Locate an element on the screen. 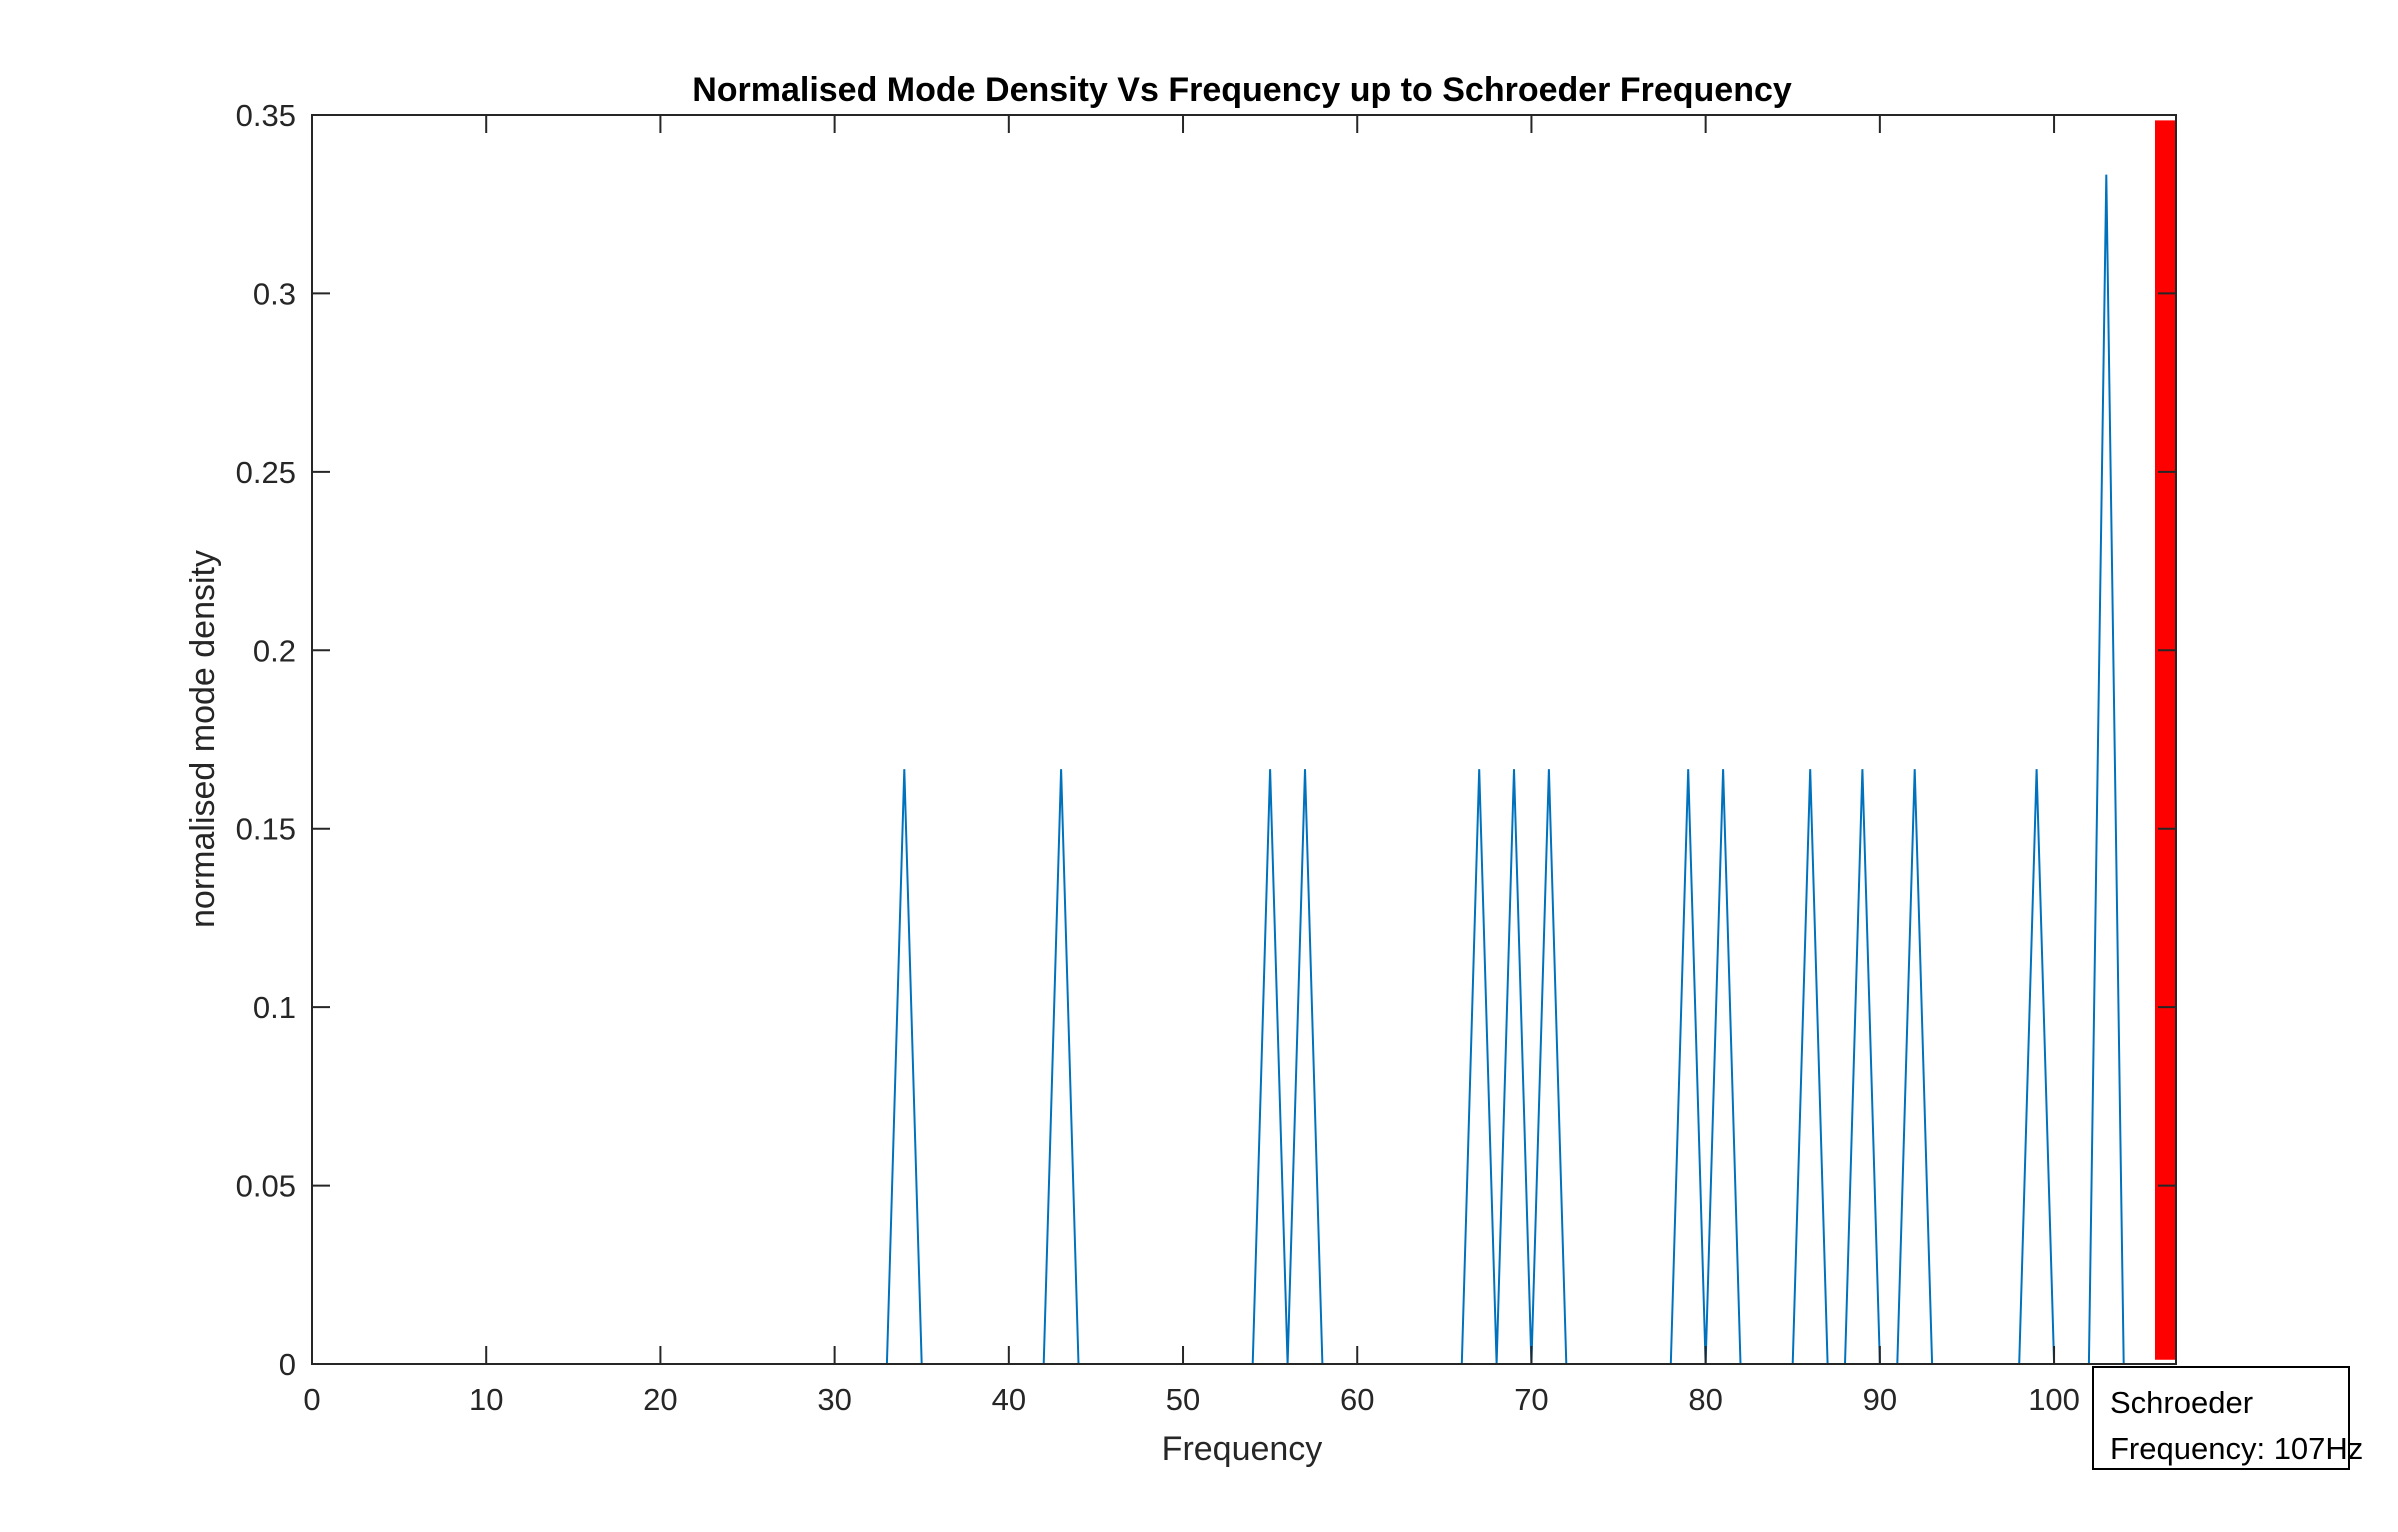  y-tick-label: 0.35 is located at coordinates (266, 115).